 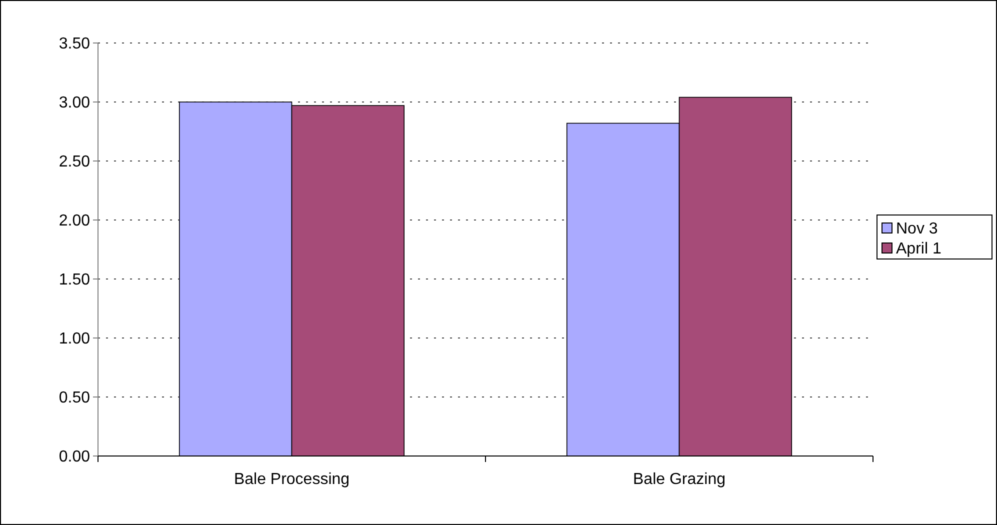 I want to click on y-tick-label: 1.50, so click(x=74, y=280).